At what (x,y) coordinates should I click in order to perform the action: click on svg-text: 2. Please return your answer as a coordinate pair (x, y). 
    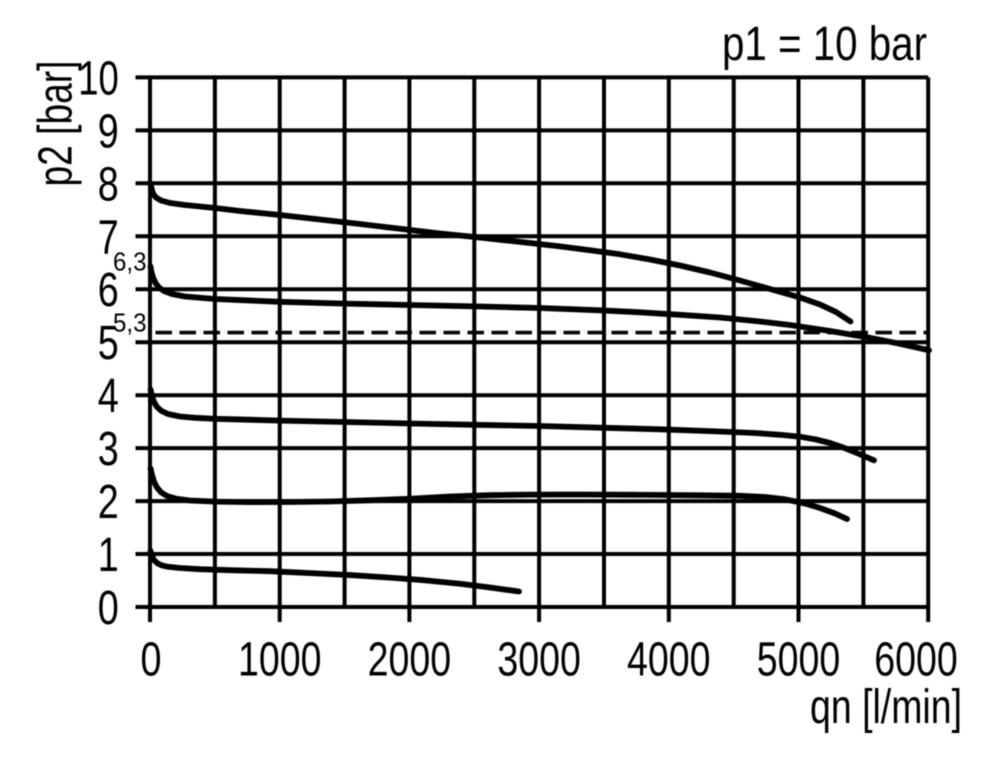
    Looking at the image, I should click on (108, 502).